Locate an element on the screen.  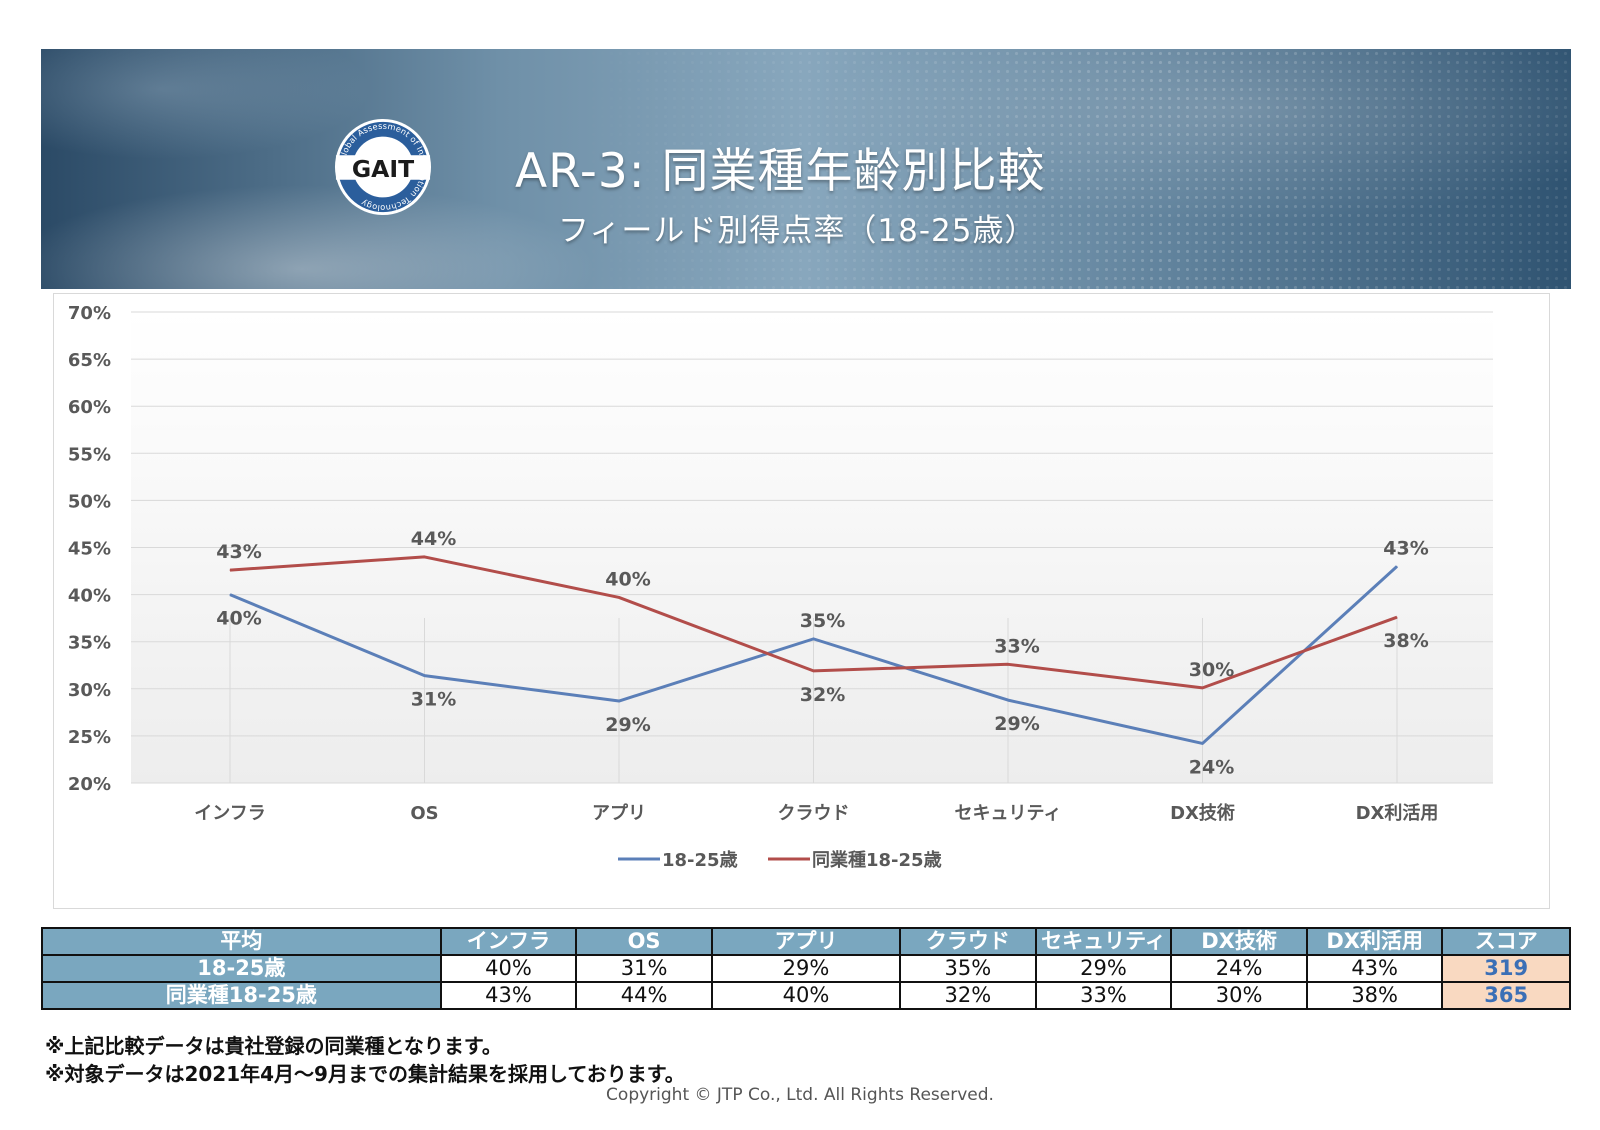
table-header-cell: インフラ is located at coordinates (508, 941).